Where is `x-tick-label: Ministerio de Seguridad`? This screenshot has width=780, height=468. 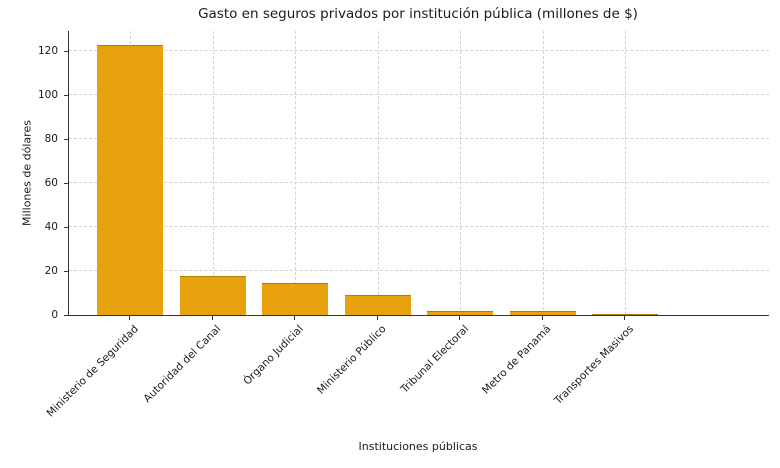
x-tick-label: Ministerio de Seguridad is located at coordinates (92, 371).